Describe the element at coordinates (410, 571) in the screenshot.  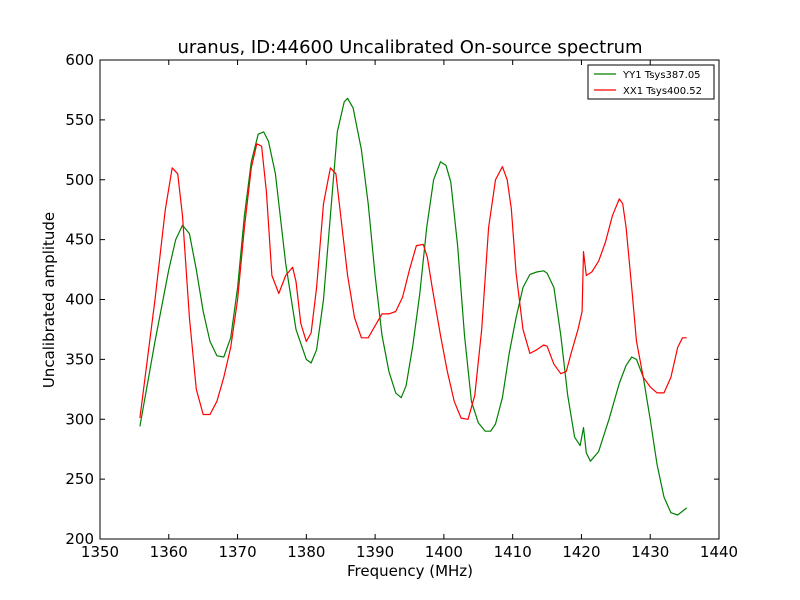
I see `x-axis-label: Frequency (MHz)` at that location.